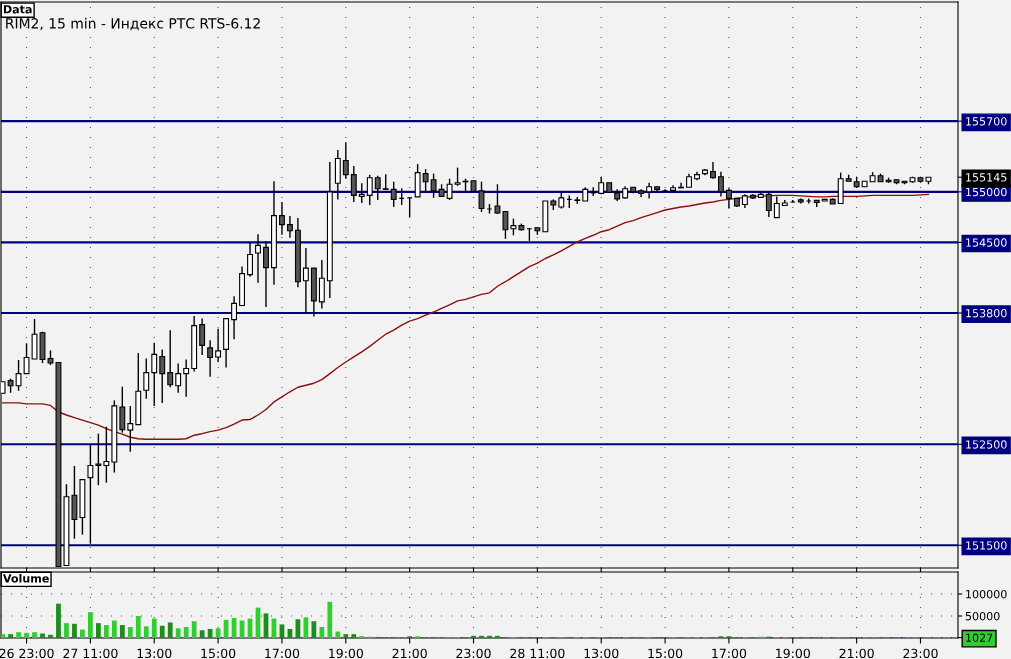 Image resolution: width=1011 pixels, height=659 pixels. Describe the element at coordinates (986, 545) in the screenshot. I see `y-tick-label: 151500` at that location.